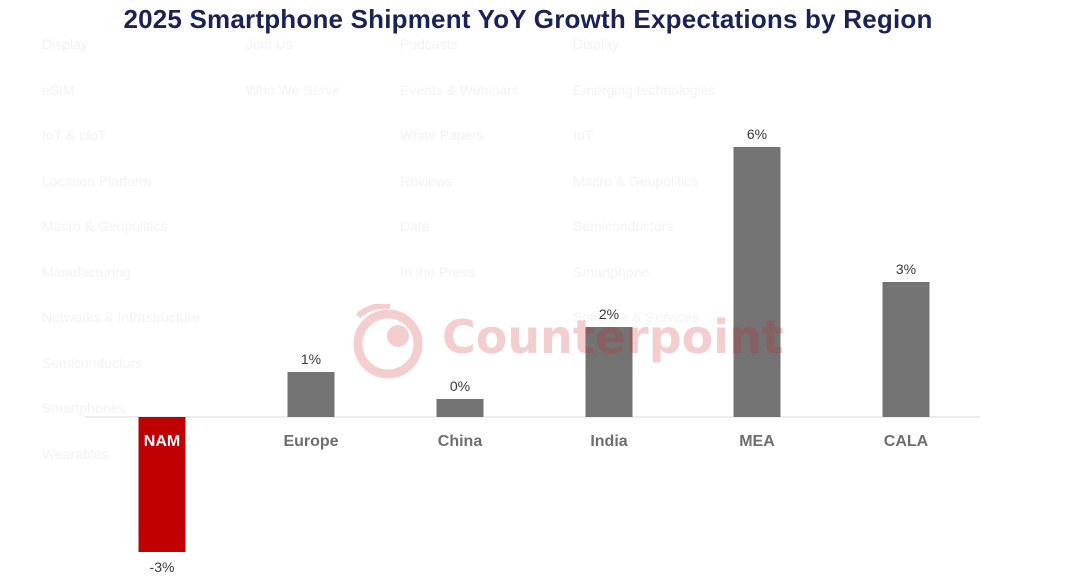 This screenshot has height=576, width=1065. Describe the element at coordinates (162, 484) in the screenshot. I see `bar-nam` at that location.